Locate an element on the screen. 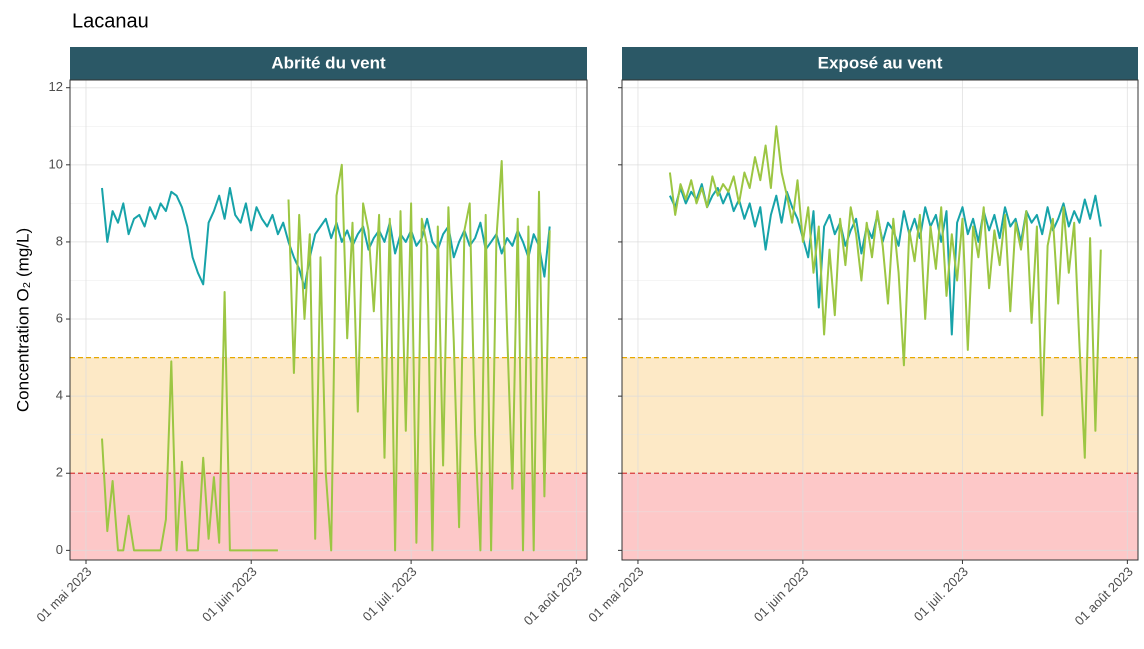  chart-title: Lacanau is located at coordinates (110, 21).